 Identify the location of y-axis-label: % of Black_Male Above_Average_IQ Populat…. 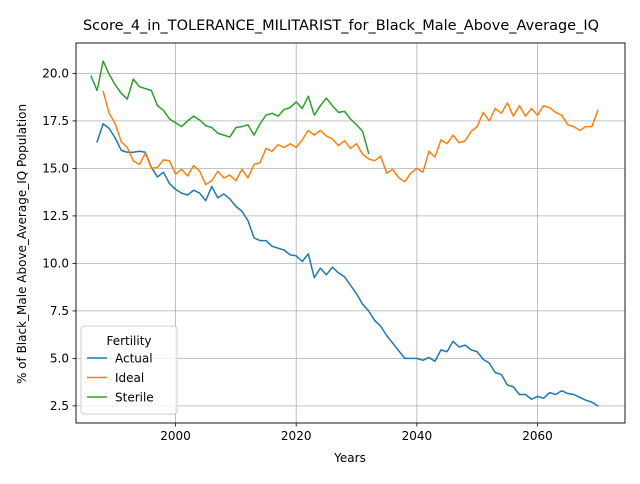
(22, 244).